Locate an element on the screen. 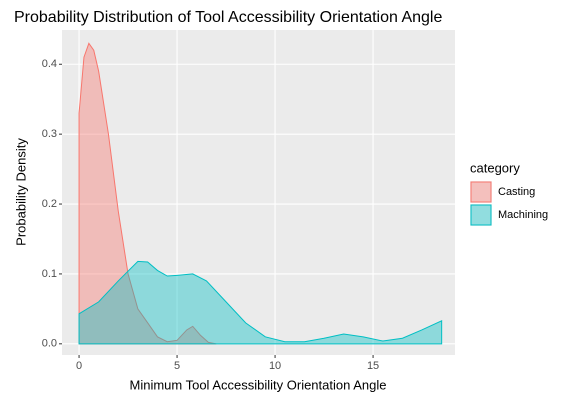 This screenshot has width=571, height=400. y-axis-label: Probability Density is located at coordinates (20, 192).